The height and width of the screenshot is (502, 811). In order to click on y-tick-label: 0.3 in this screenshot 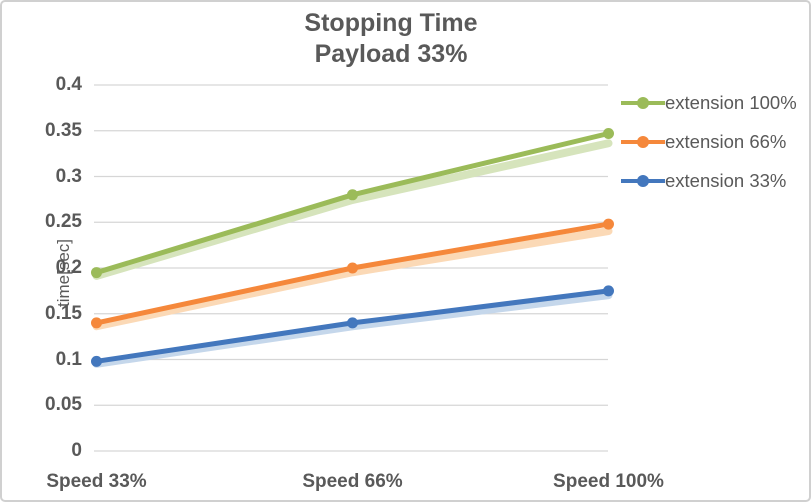, I will do `click(68, 176)`.